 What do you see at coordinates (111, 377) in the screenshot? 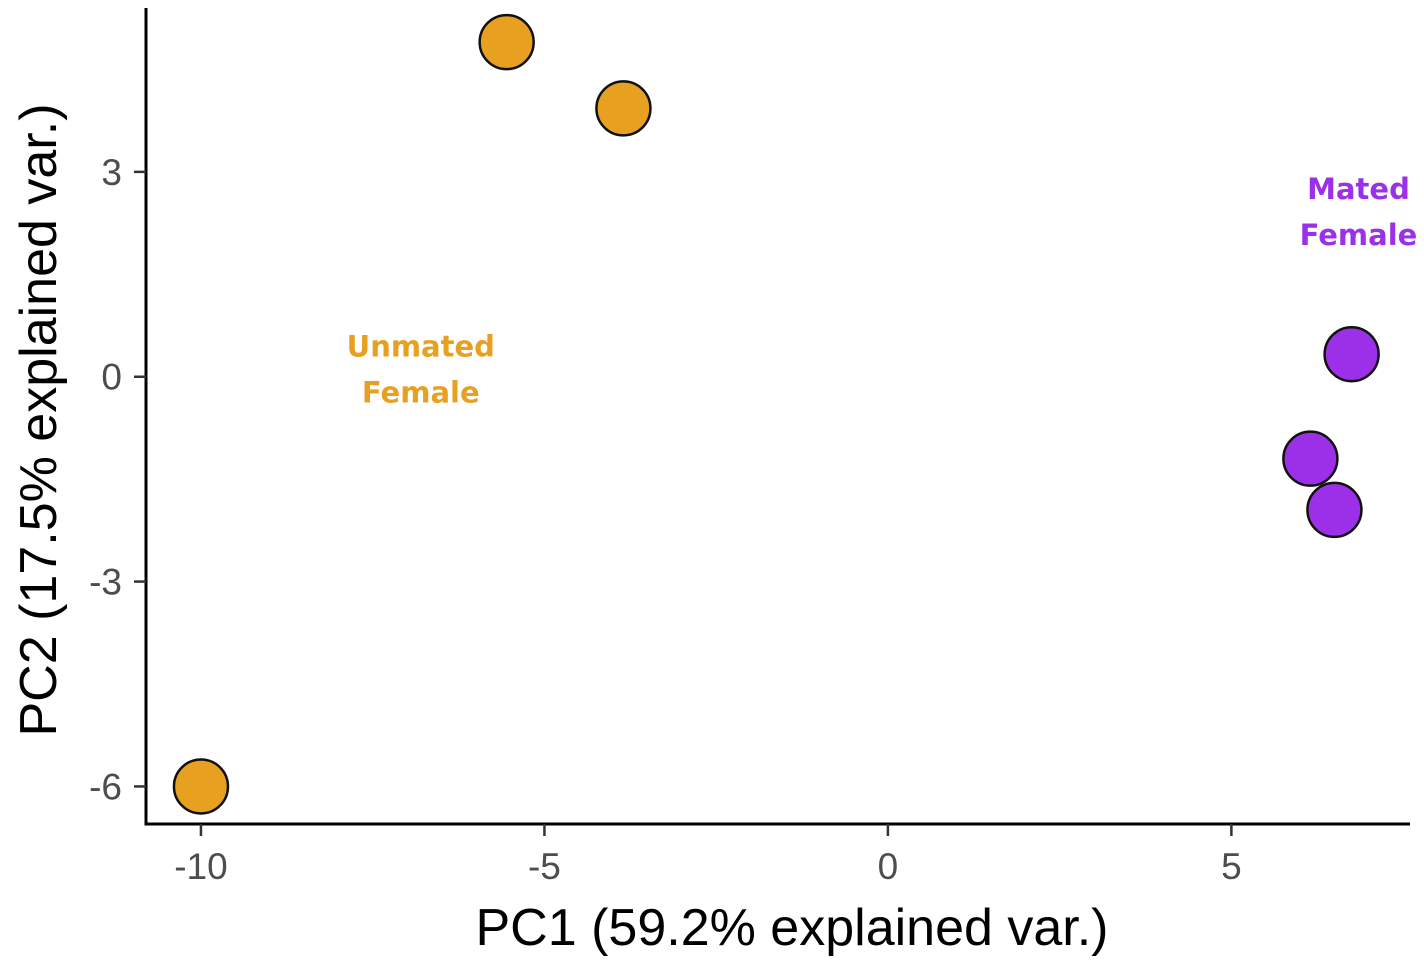
I see `y-tick-label: 0` at bounding box center [111, 377].